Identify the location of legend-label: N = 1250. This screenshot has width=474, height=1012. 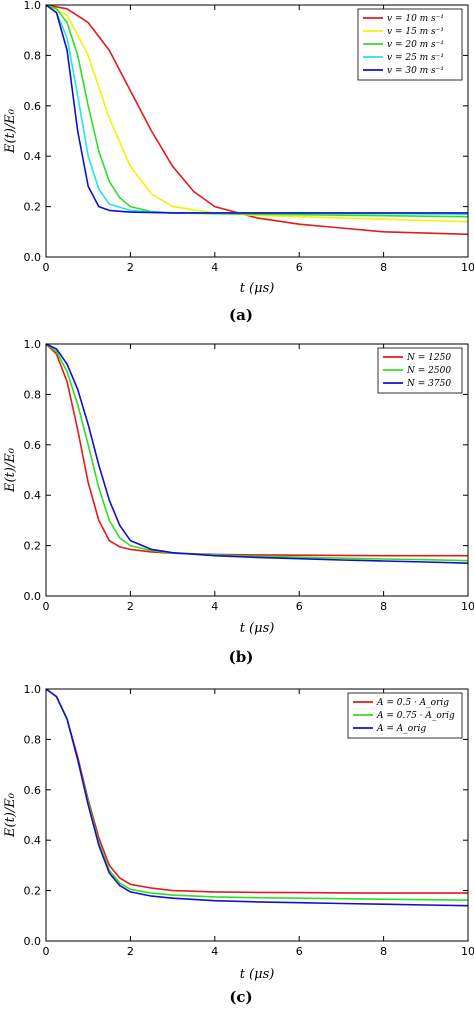
(428, 358).